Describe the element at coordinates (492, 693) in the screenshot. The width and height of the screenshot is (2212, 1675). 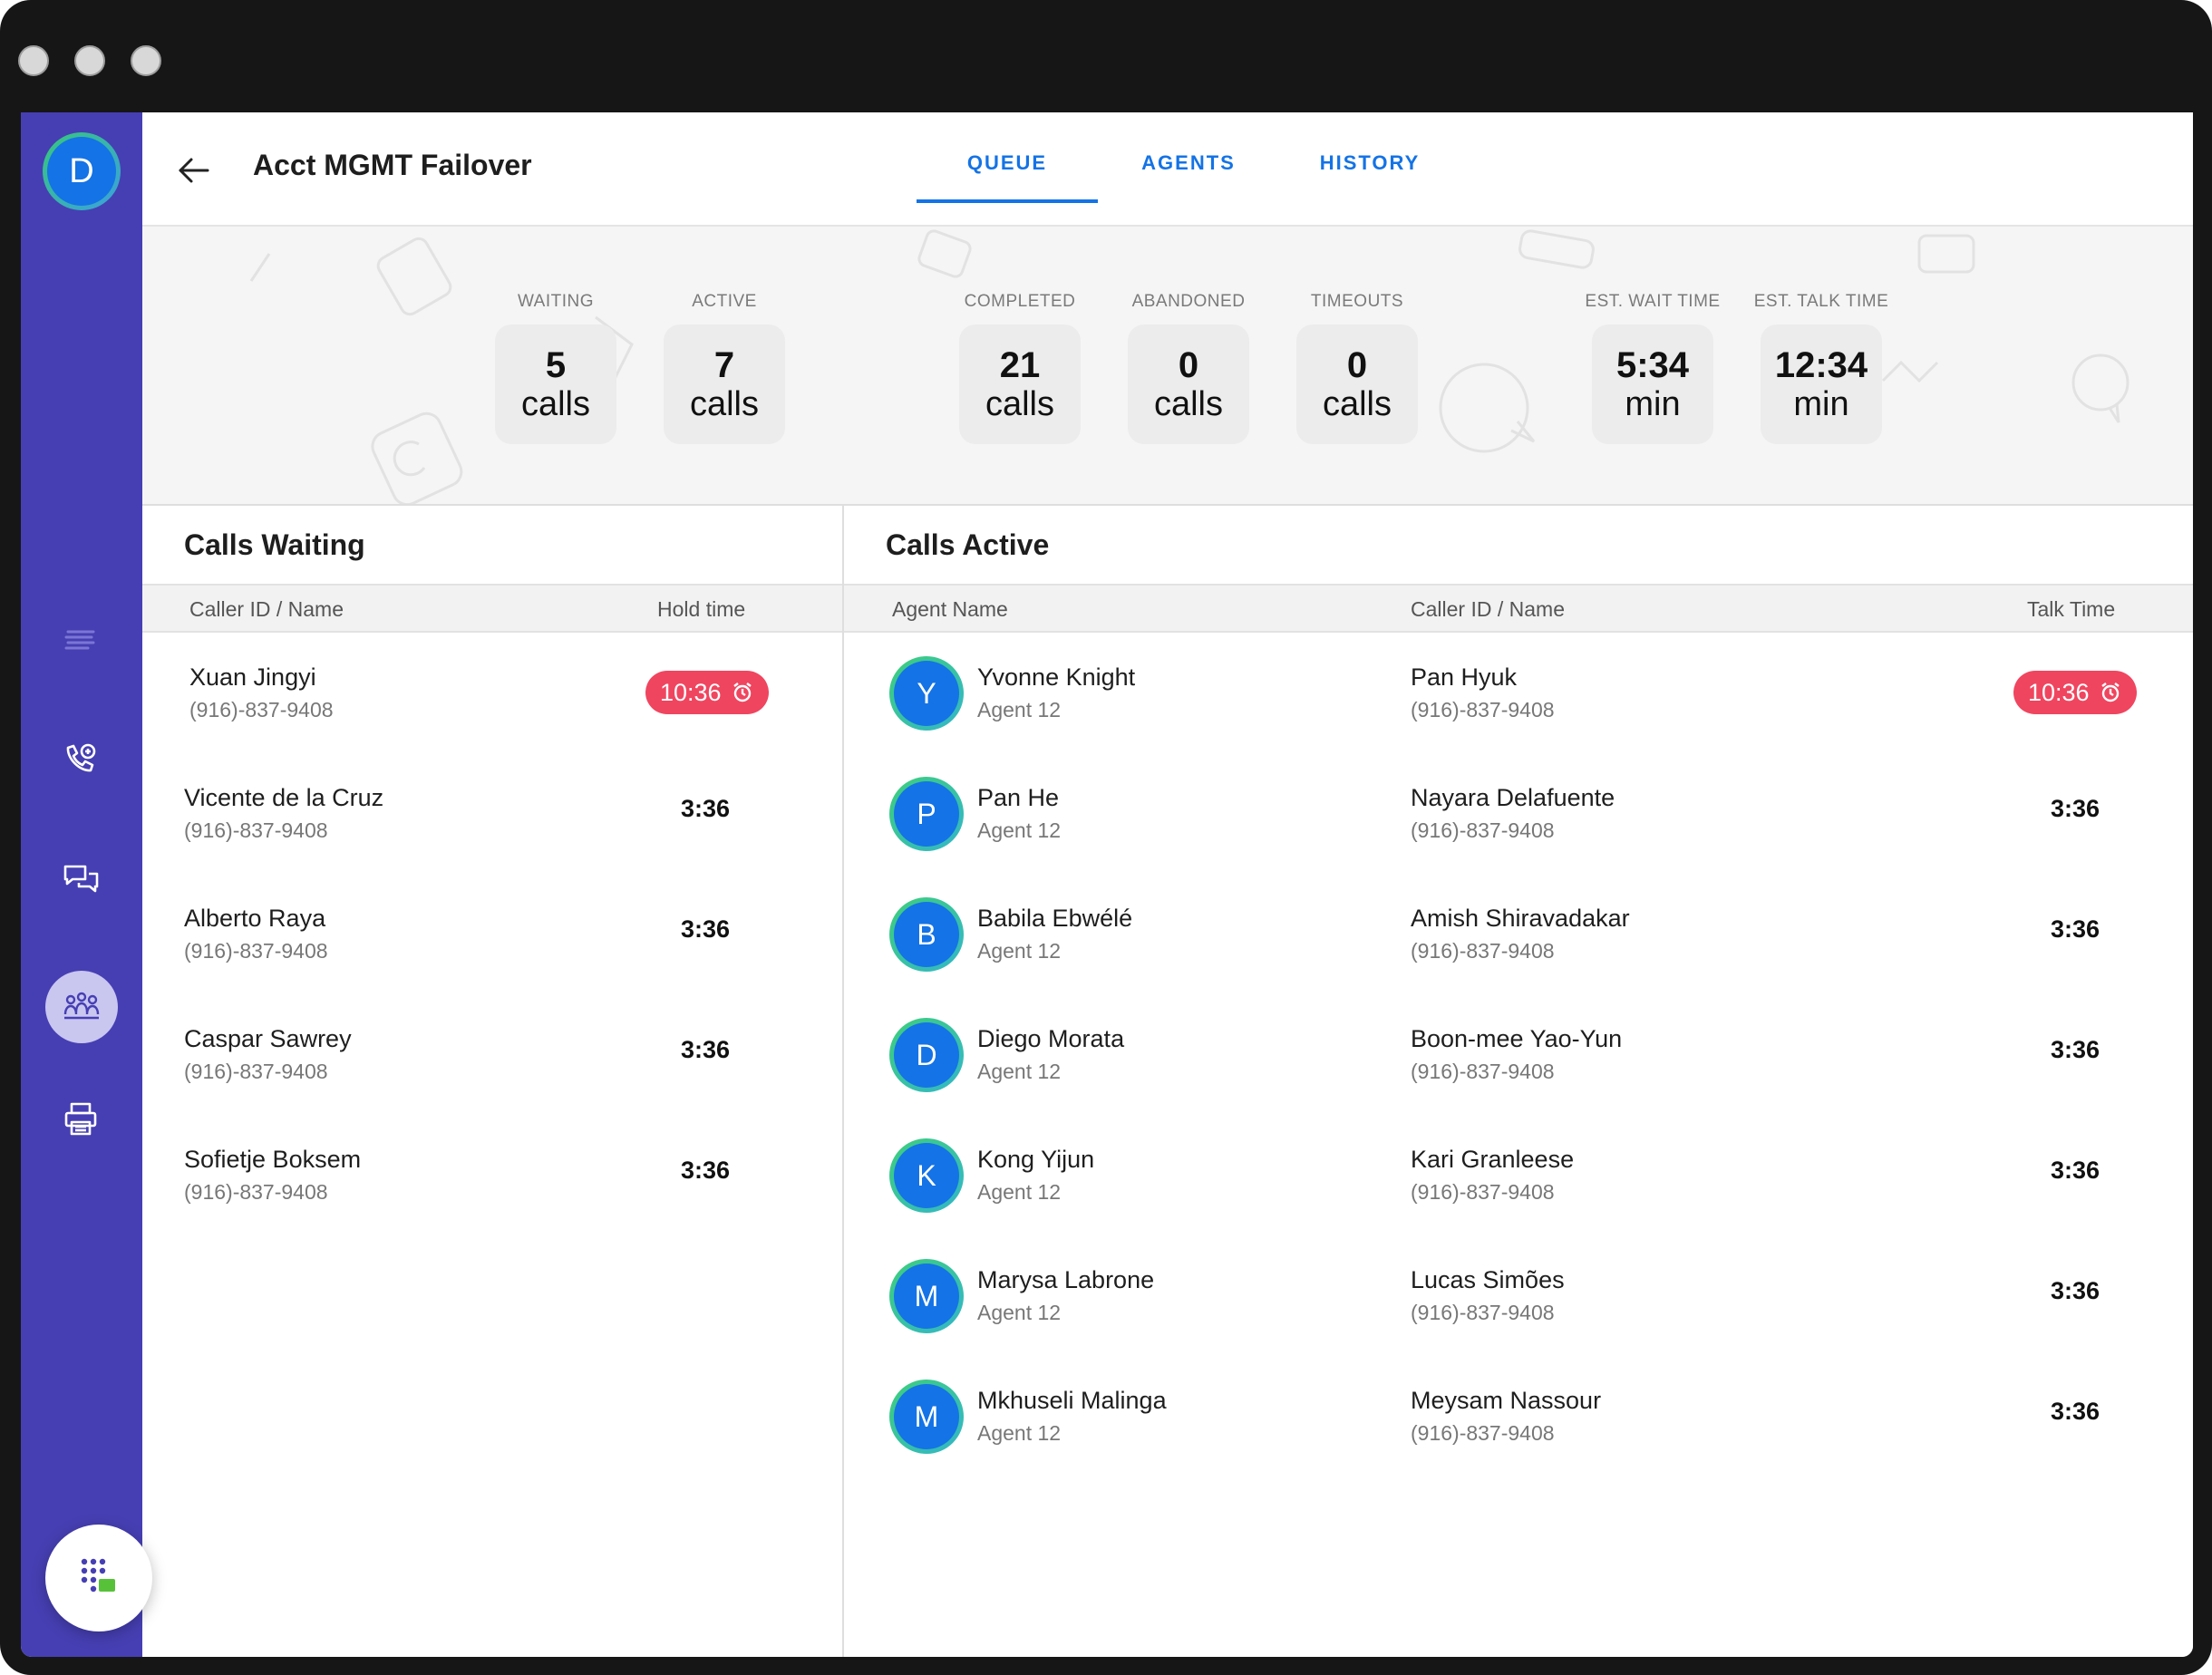
I see `table-row: Xuan Jingyi (916)-837-9408 10:36` at that location.